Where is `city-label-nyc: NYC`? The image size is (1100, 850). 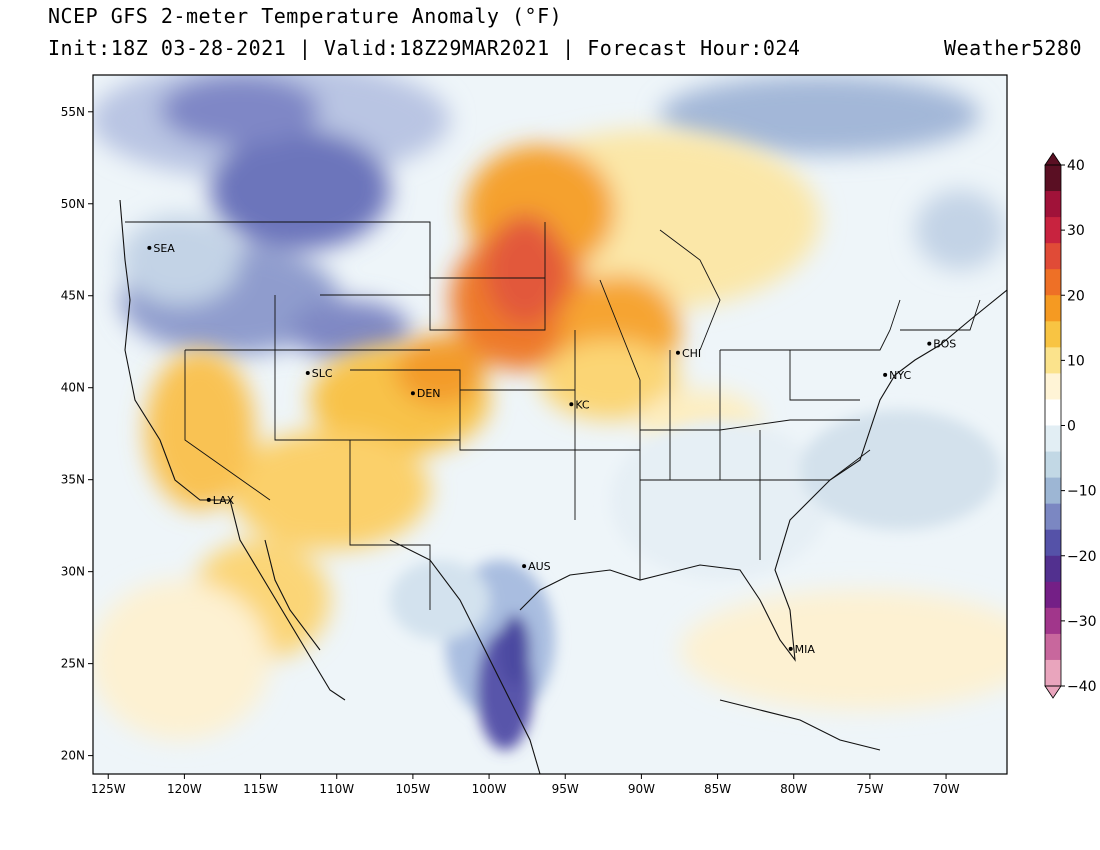 city-label-nyc: NYC is located at coordinates (900, 375).